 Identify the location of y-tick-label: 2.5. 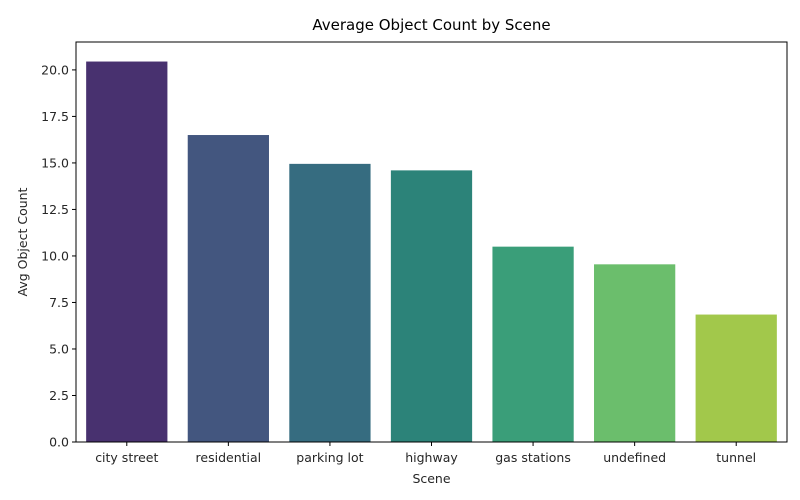
(59, 395).